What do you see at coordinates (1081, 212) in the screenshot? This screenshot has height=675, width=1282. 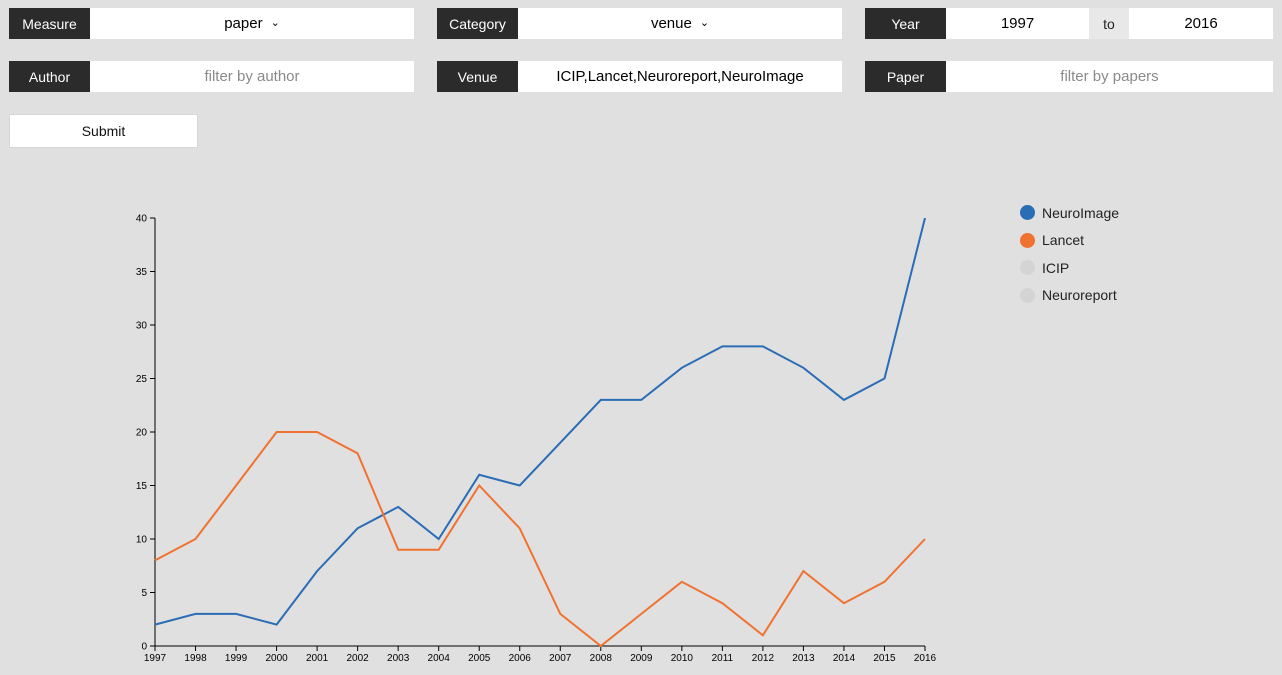 I see `legend-label: NeuroImage` at bounding box center [1081, 212].